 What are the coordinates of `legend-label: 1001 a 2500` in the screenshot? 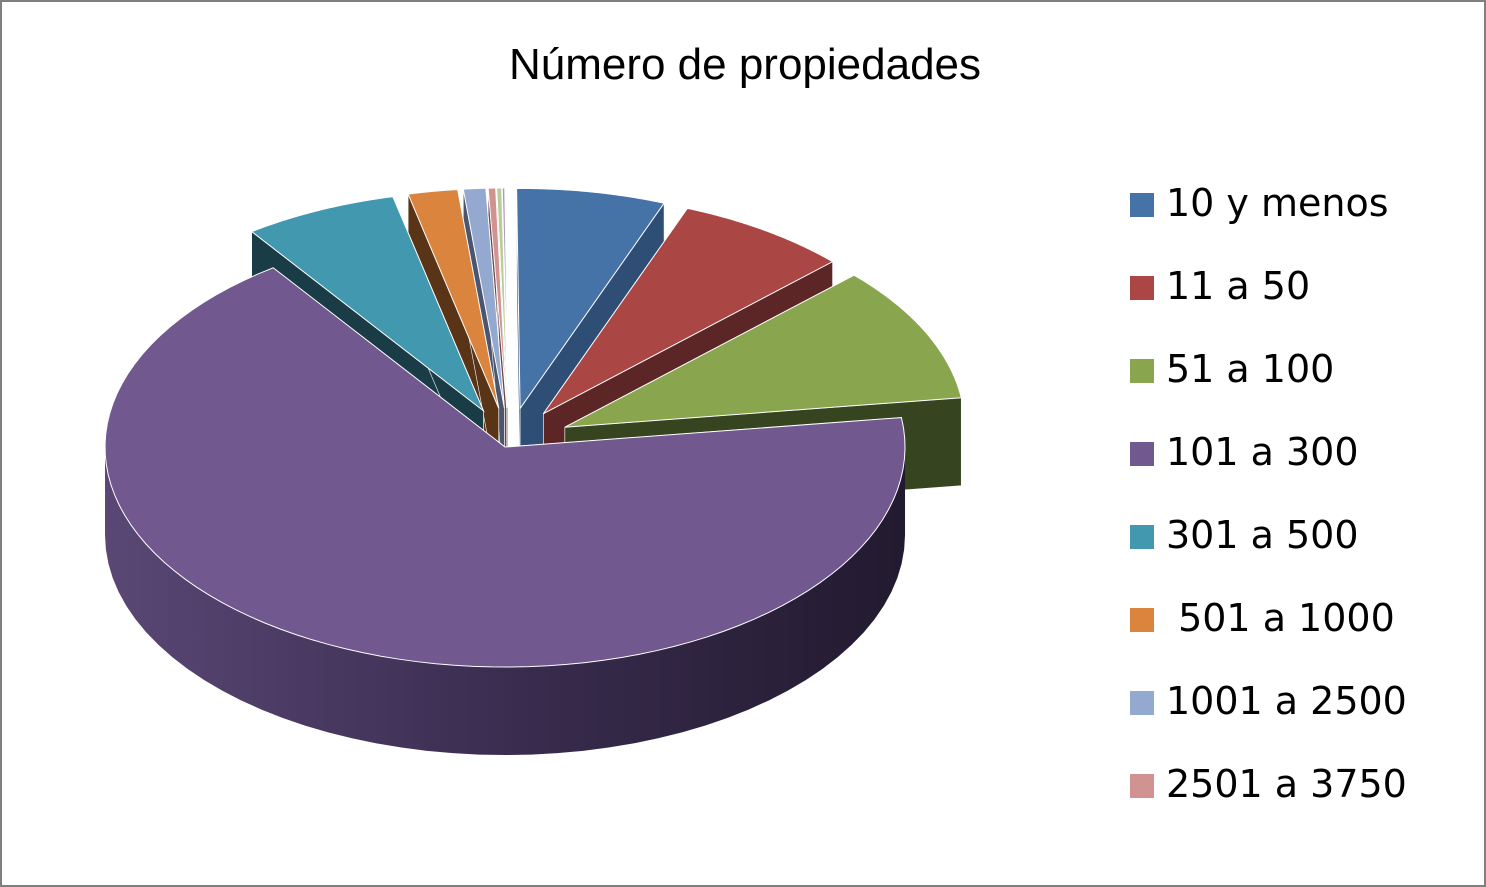 It's located at (1286, 701).